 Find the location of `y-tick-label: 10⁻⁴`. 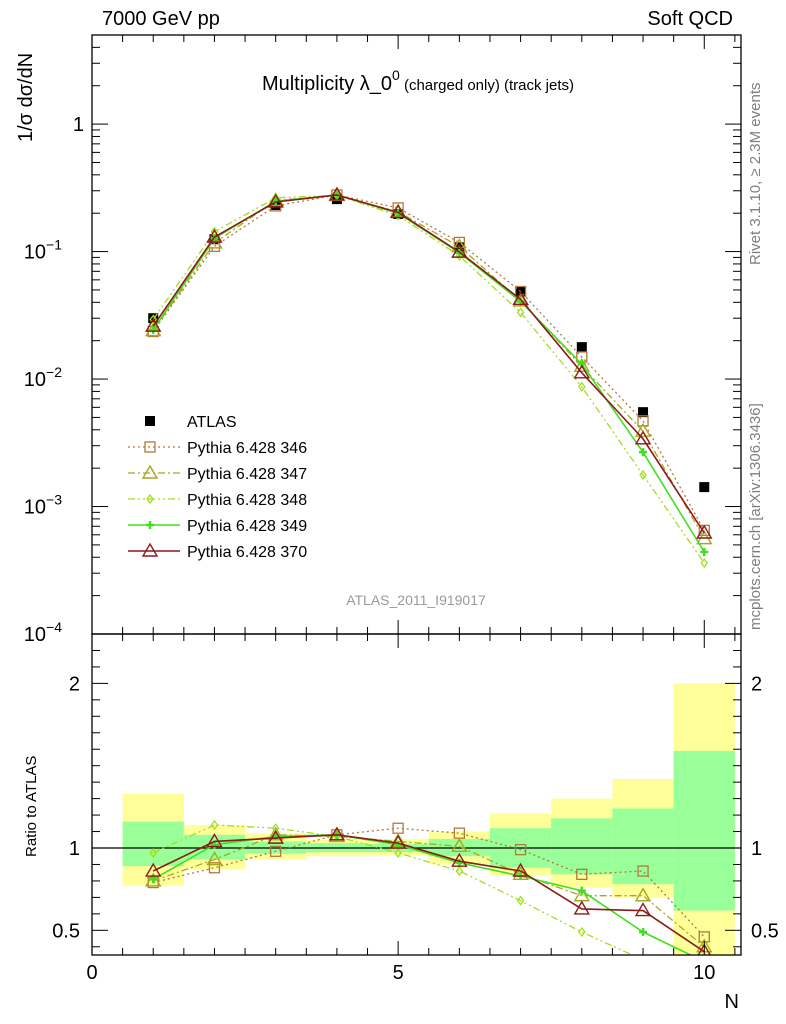

y-tick-label: 10⁻⁴ is located at coordinates (43, 632).